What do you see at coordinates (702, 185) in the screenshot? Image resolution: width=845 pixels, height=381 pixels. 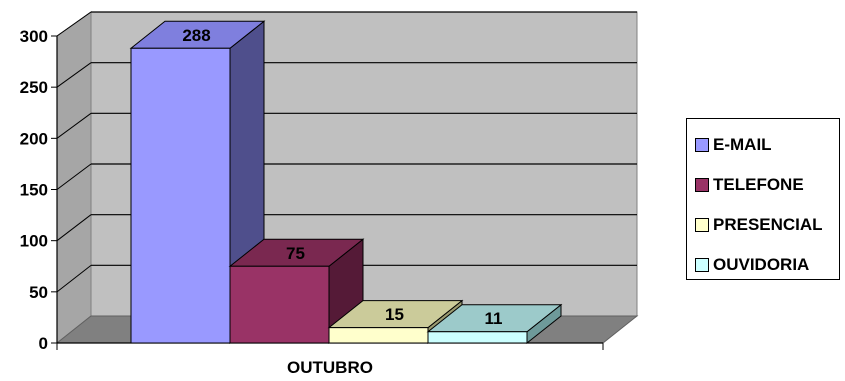 I see `legend-swatch-telefone` at bounding box center [702, 185].